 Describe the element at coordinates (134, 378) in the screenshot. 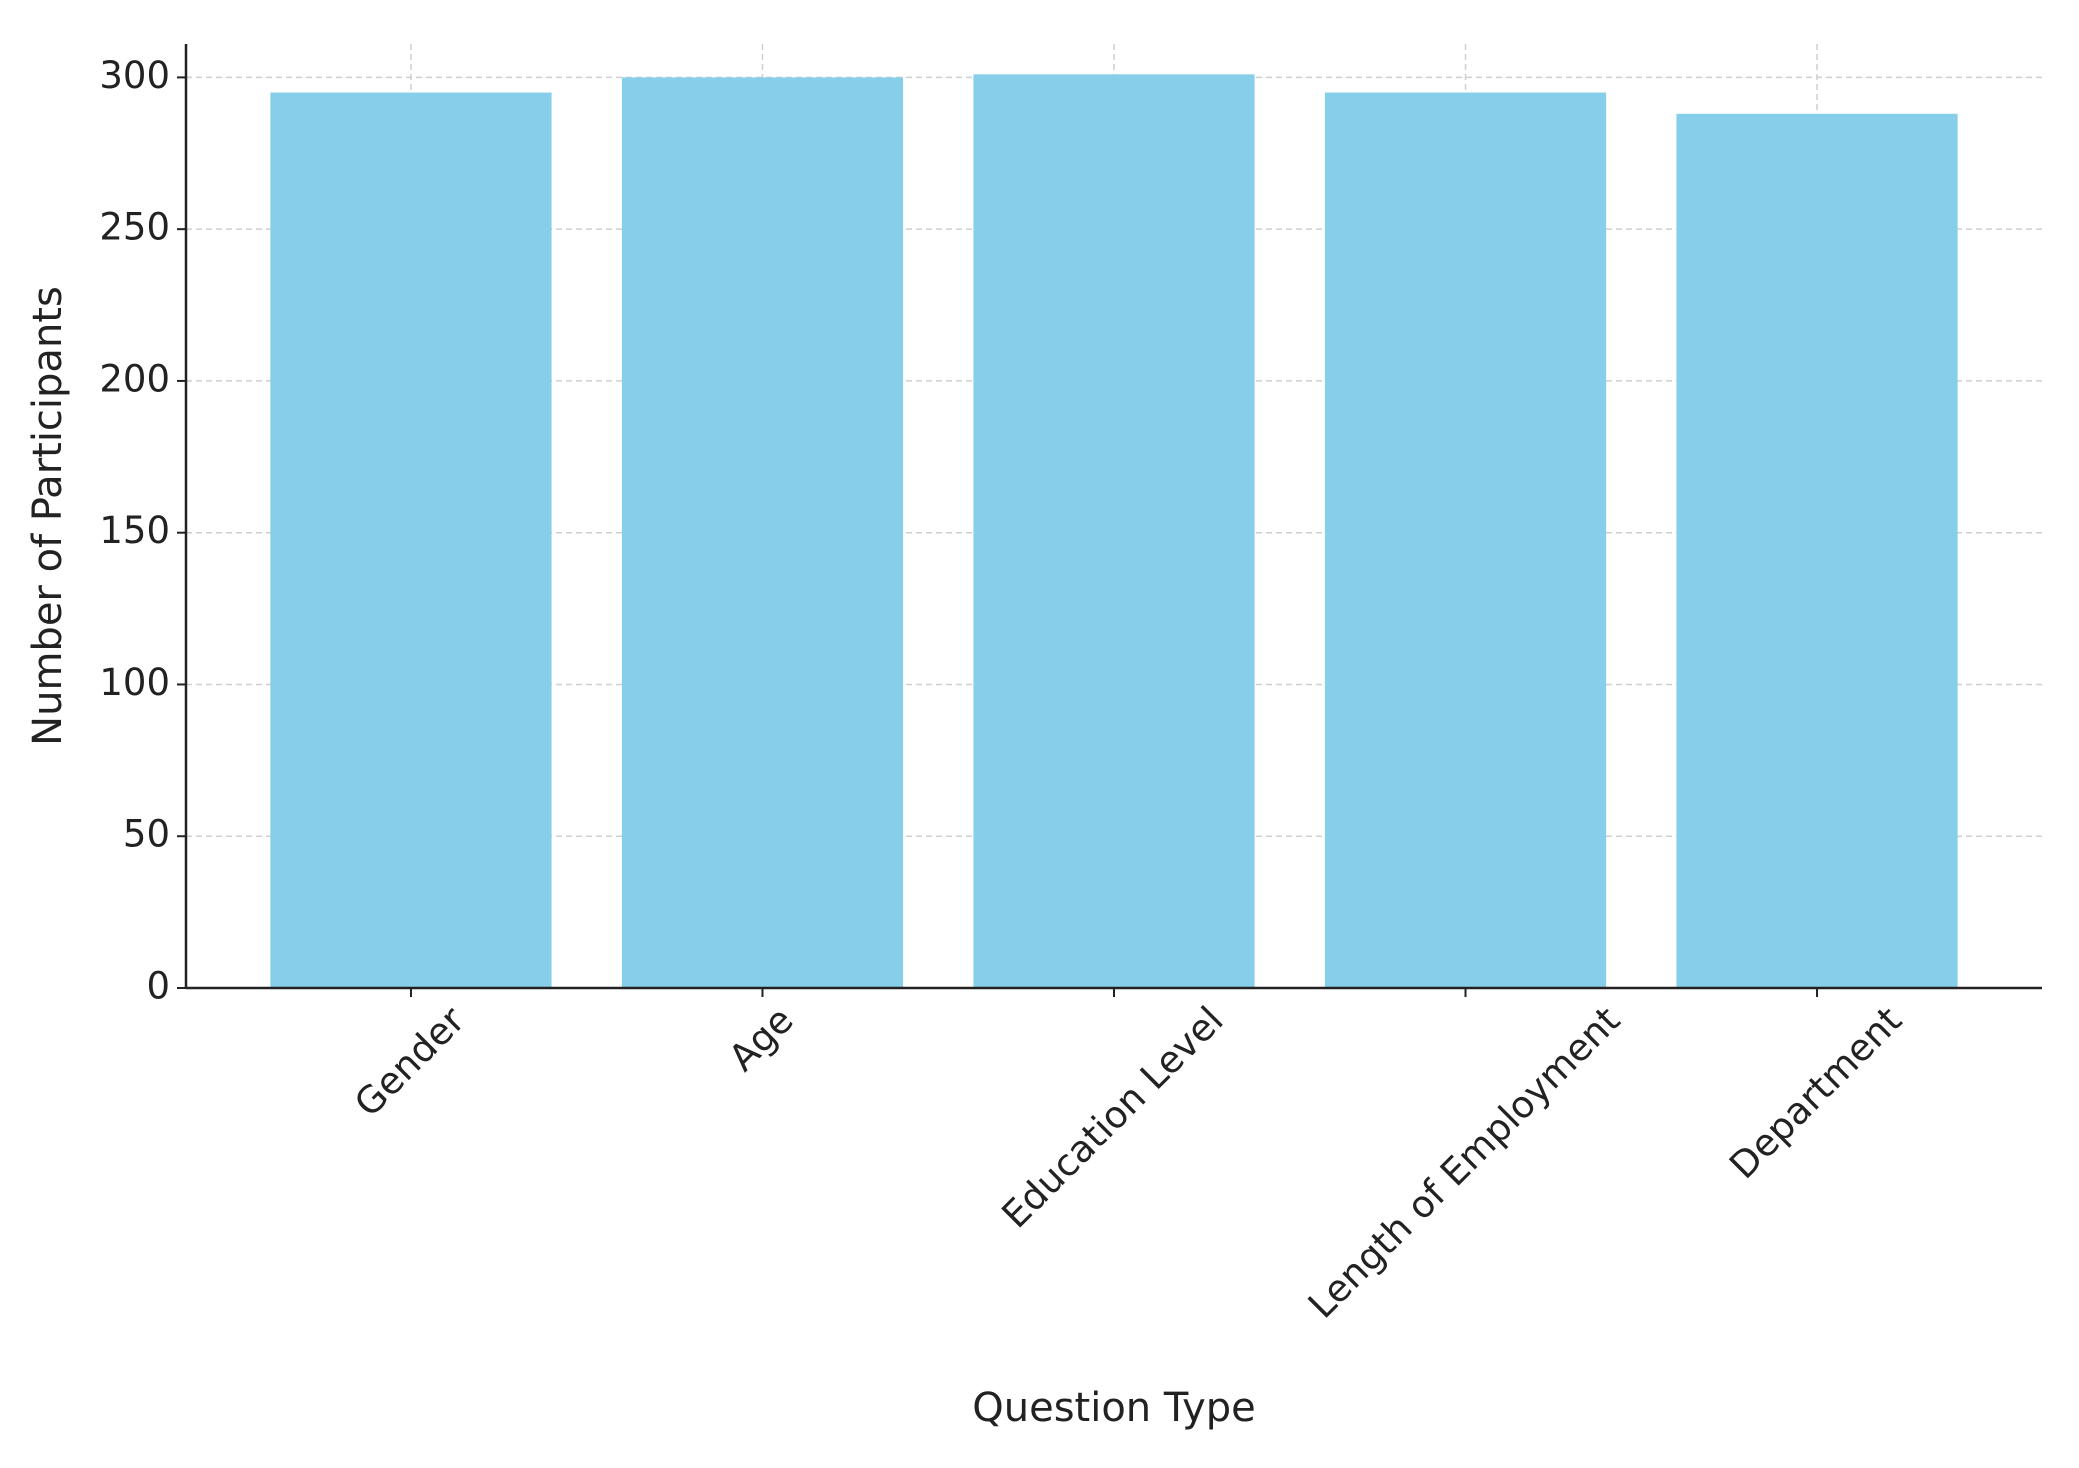

I see `y-tick-label: 200` at that location.